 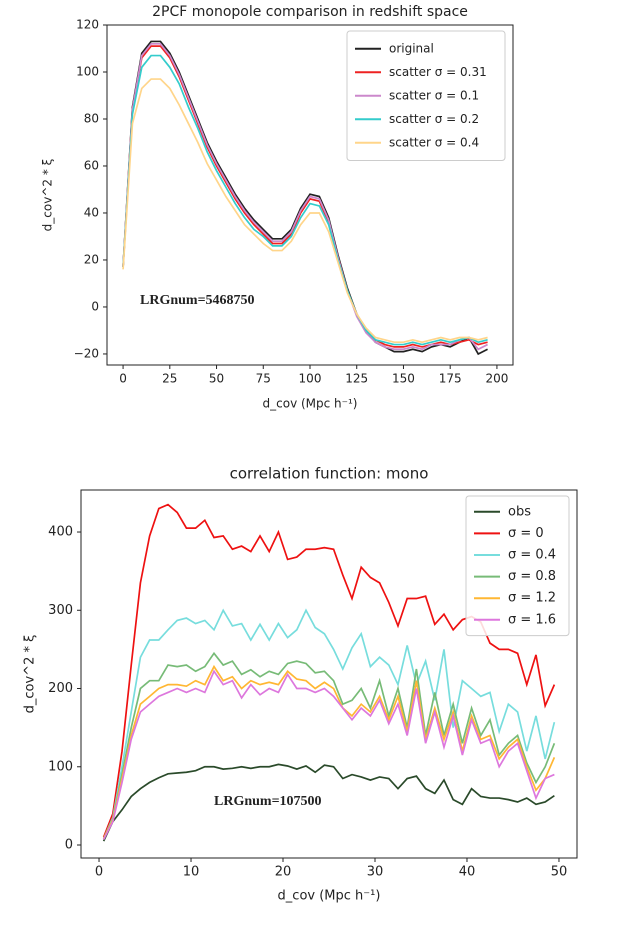 What do you see at coordinates (519, 511) in the screenshot?
I see `legend-label: obs` at bounding box center [519, 511].